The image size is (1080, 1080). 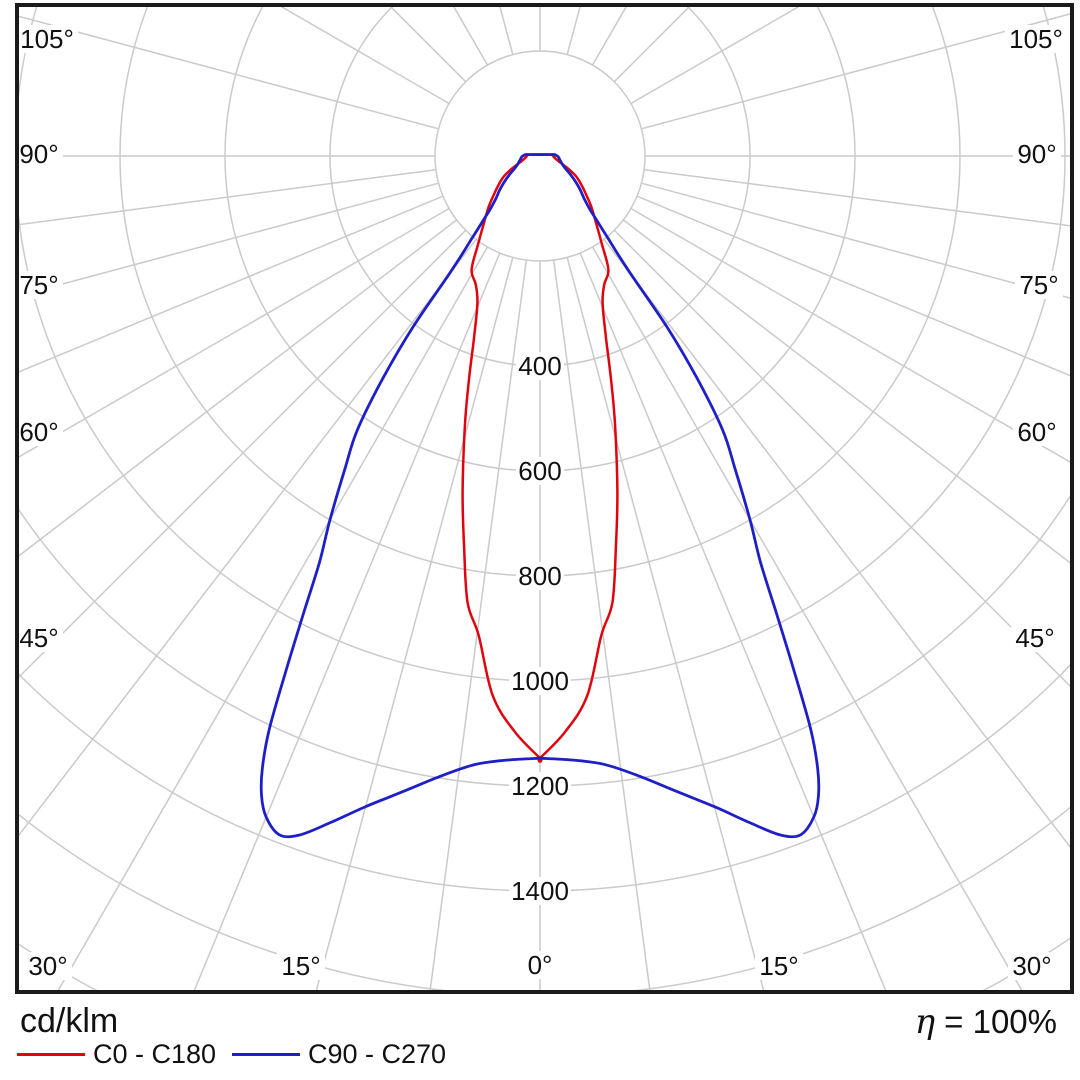 I want to click on legend-item-c0-c180: C0 - C180, so click(x=117, y=1053).